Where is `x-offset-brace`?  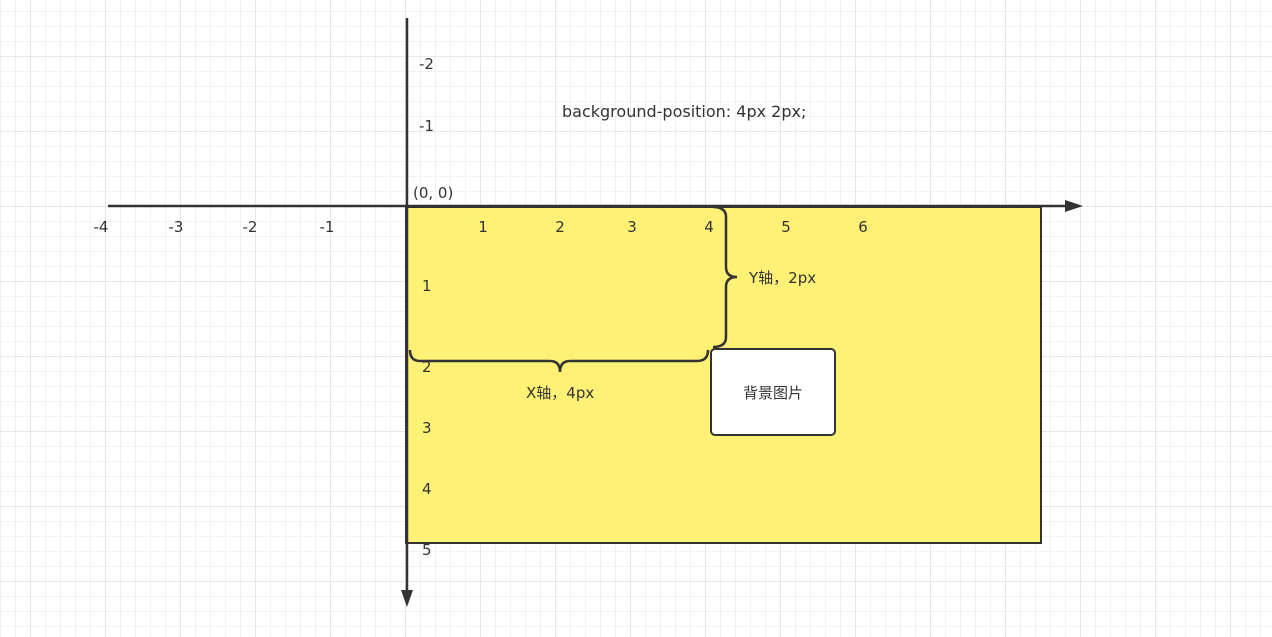 x-offset-brace is located at coordinates (559, 361).